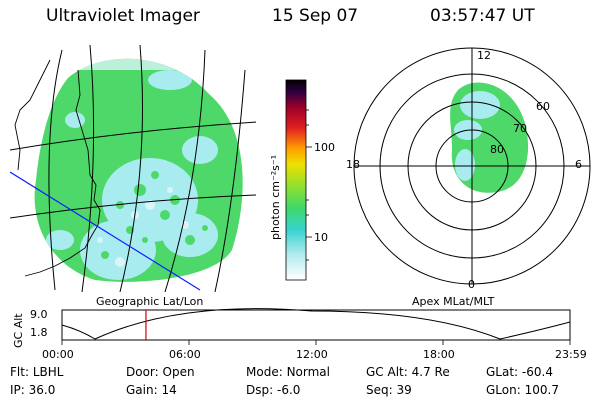 Image resolution: width=600 pixels, height=400 pixels. What do you see at coordinates (315, 16) in the screenshot?
I see `date-label: 15 Sep 07` at bounding box center [315, 16].